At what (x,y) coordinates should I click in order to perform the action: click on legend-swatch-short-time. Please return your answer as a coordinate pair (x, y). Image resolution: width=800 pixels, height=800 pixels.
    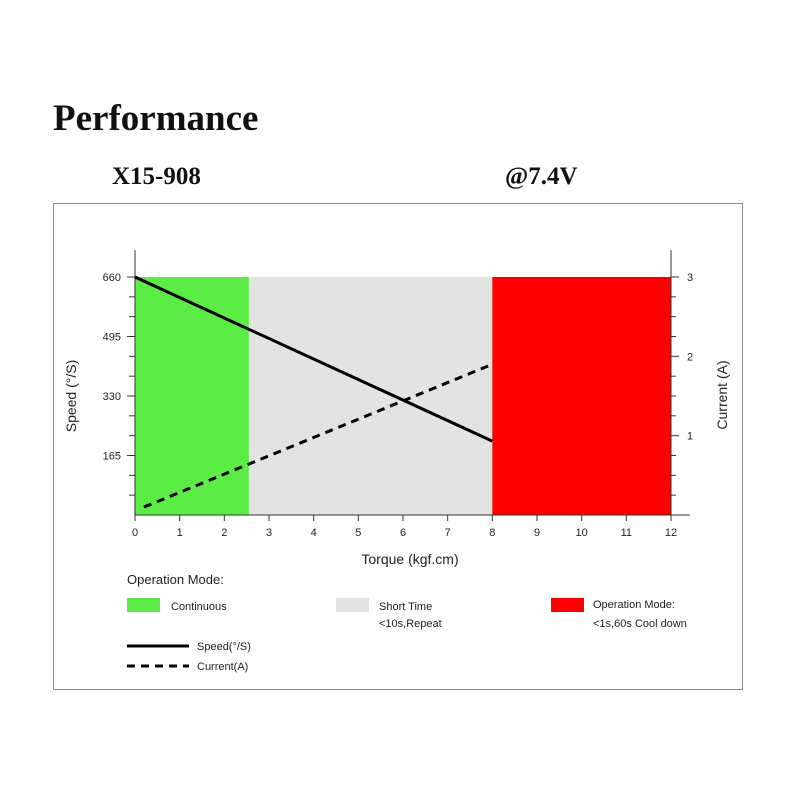
    Looking at the image, I should click on (352, 605).